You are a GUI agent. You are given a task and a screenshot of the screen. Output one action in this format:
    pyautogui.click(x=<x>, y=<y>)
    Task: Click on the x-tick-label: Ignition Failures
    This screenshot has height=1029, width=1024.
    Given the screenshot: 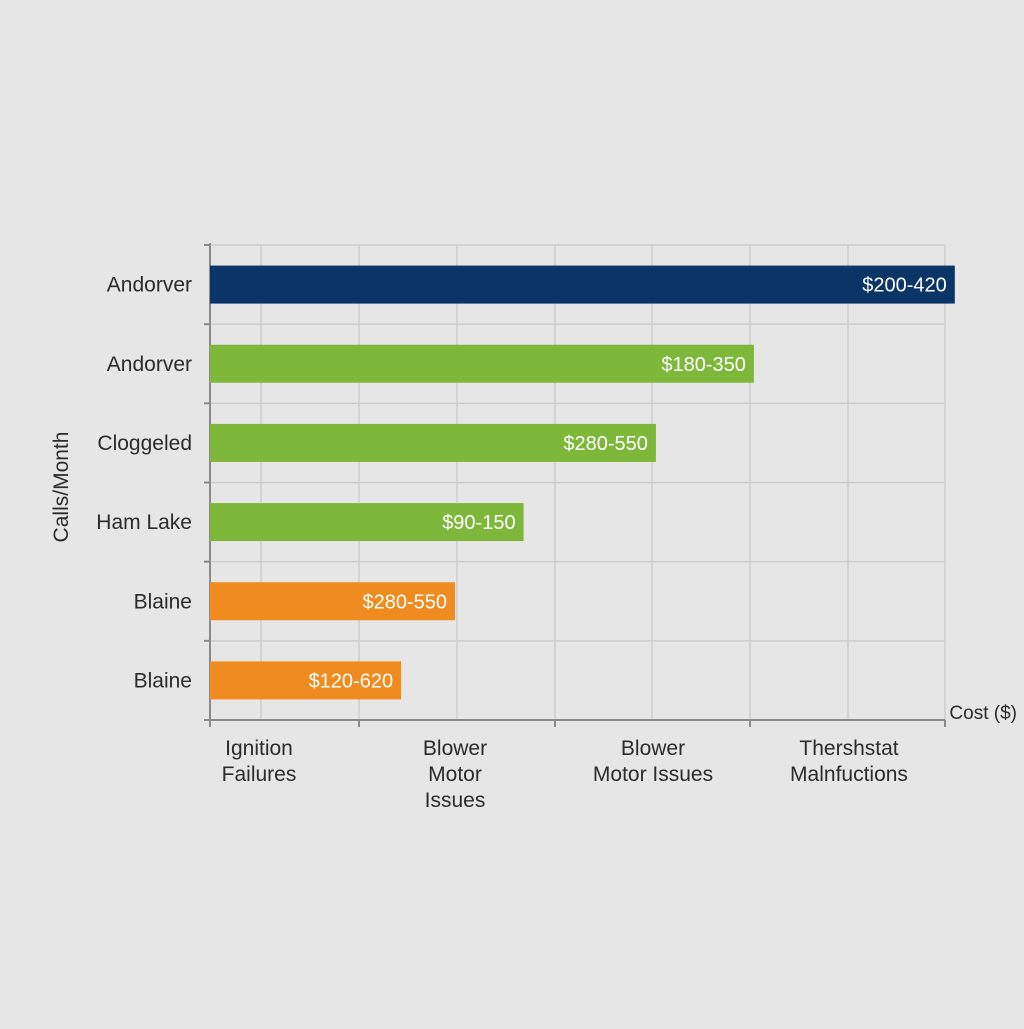 What is the action you would take?
    pyautogui.click(x=259, y=761)
    